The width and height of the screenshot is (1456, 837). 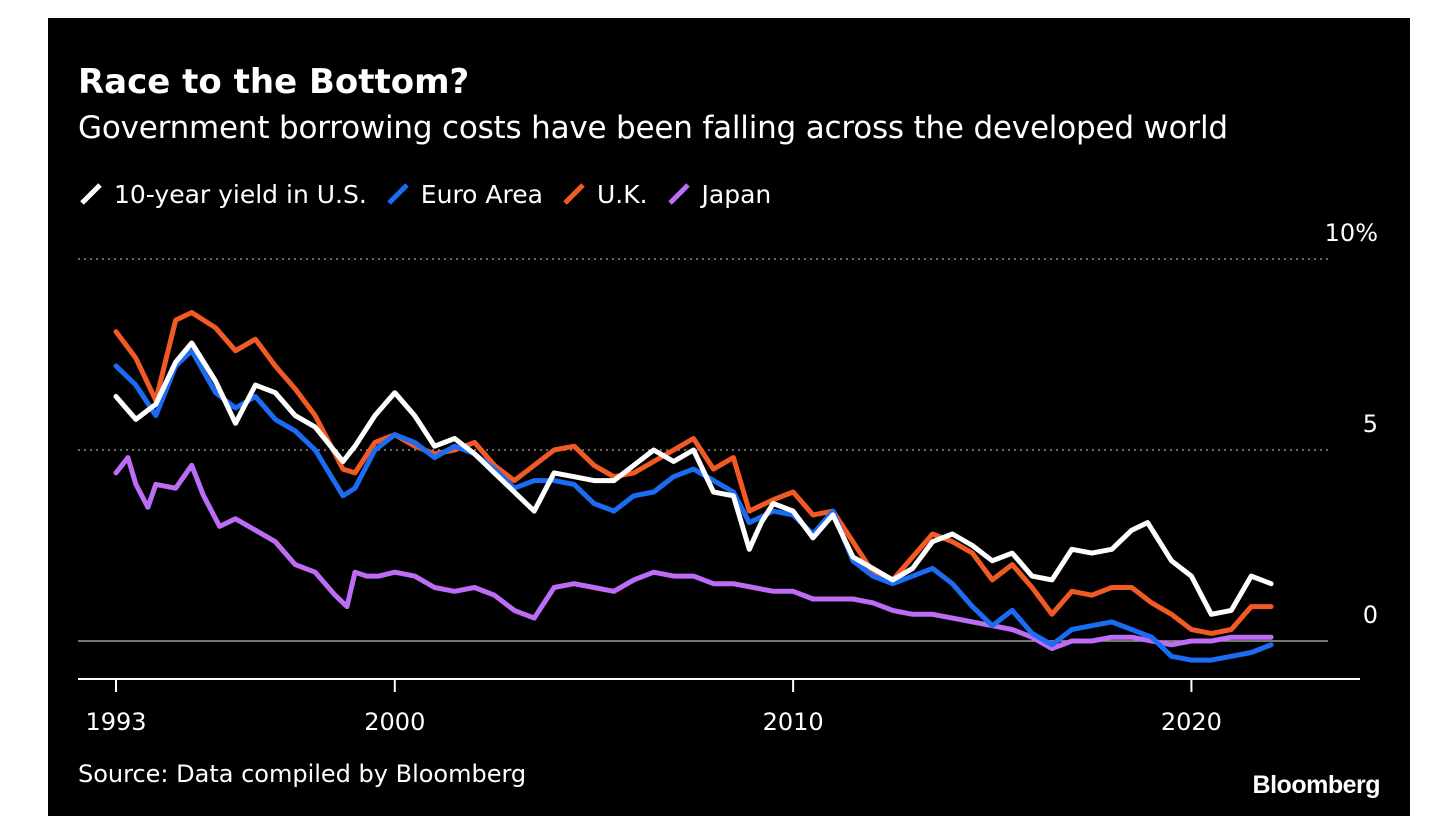 I want to click on chart-title: Race to the Bottom?, so click(x=274, y=82).